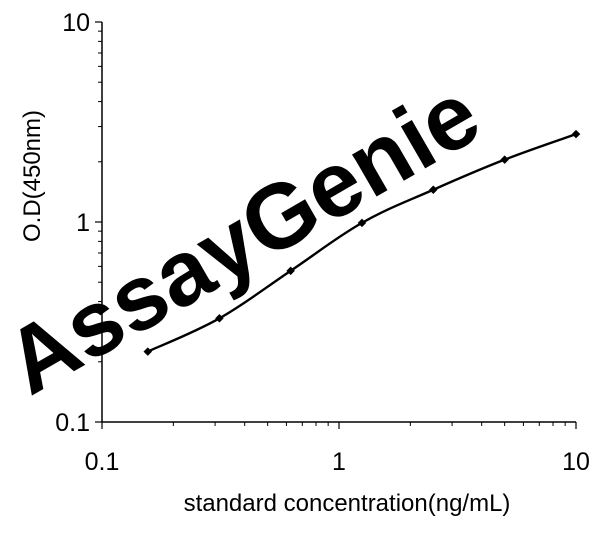  I want to click on x-axis-title: standard concentration(ng/mL), so click(347, 503).